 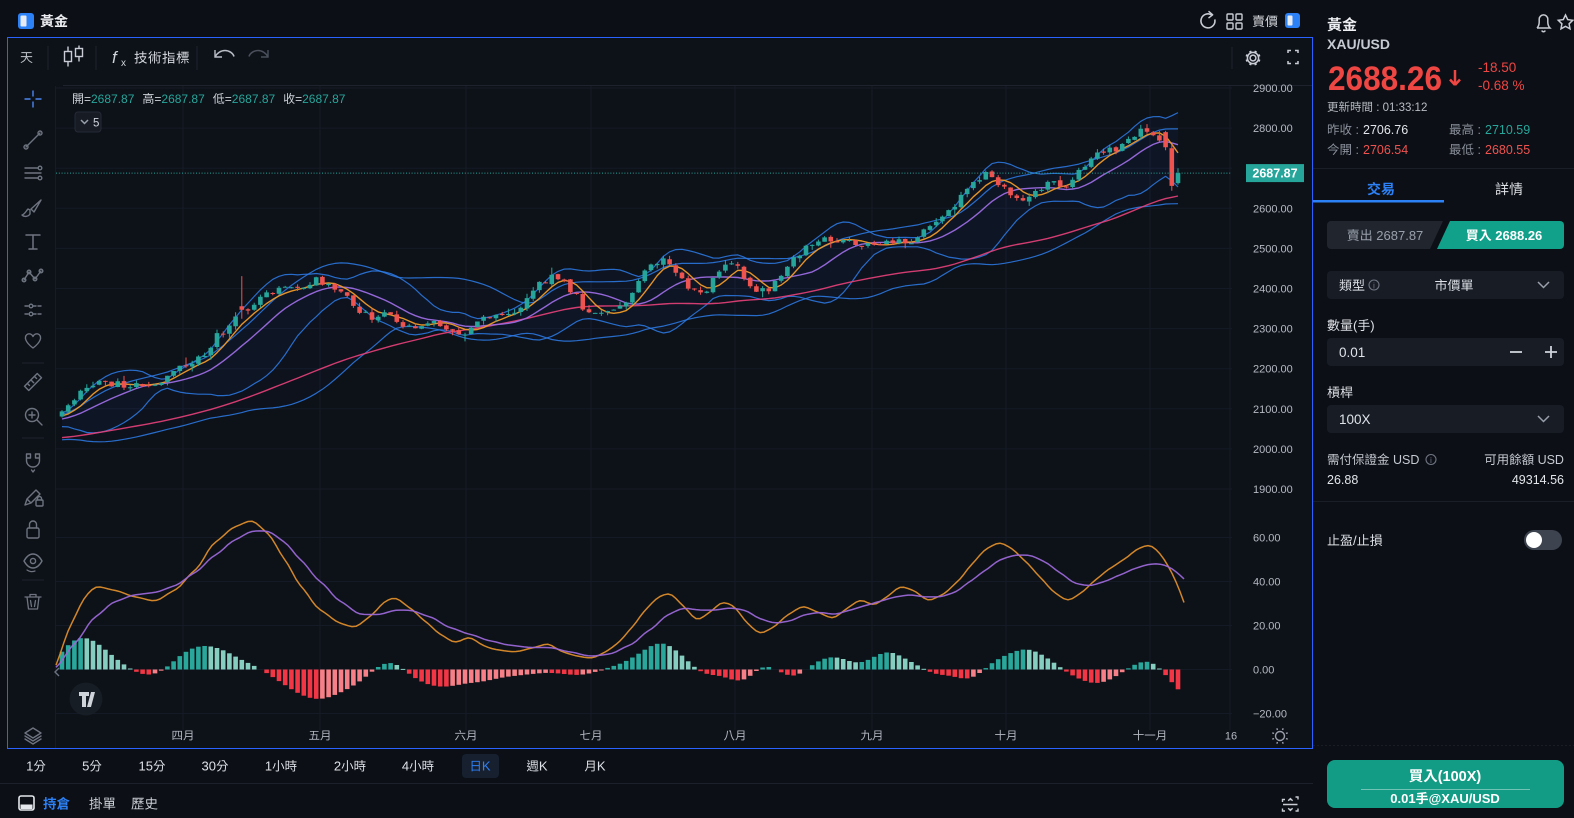 What do you see at coordinates (1273, 290) in the screenshot?
I see `svg-text: 2400.00` at bounding box center [1273, 290].